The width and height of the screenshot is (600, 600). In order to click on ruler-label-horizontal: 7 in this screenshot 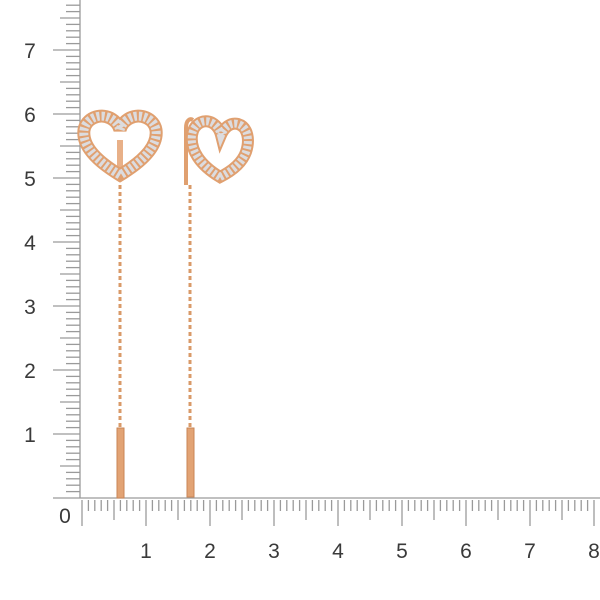, I will do `click(530, 551)`.